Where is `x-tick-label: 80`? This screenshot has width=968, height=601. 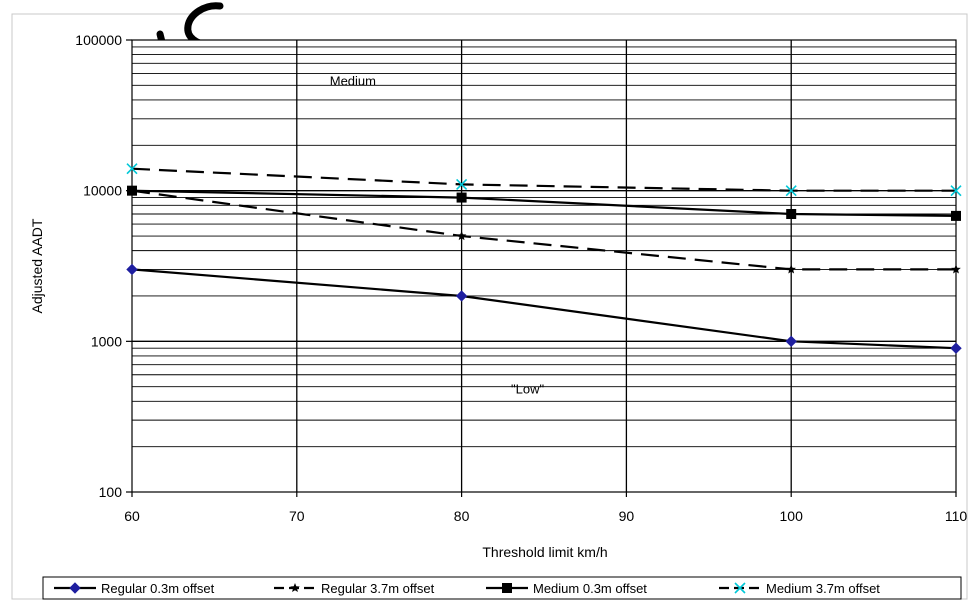 x-tick-label: 80 is located at coordinates (462, 516).